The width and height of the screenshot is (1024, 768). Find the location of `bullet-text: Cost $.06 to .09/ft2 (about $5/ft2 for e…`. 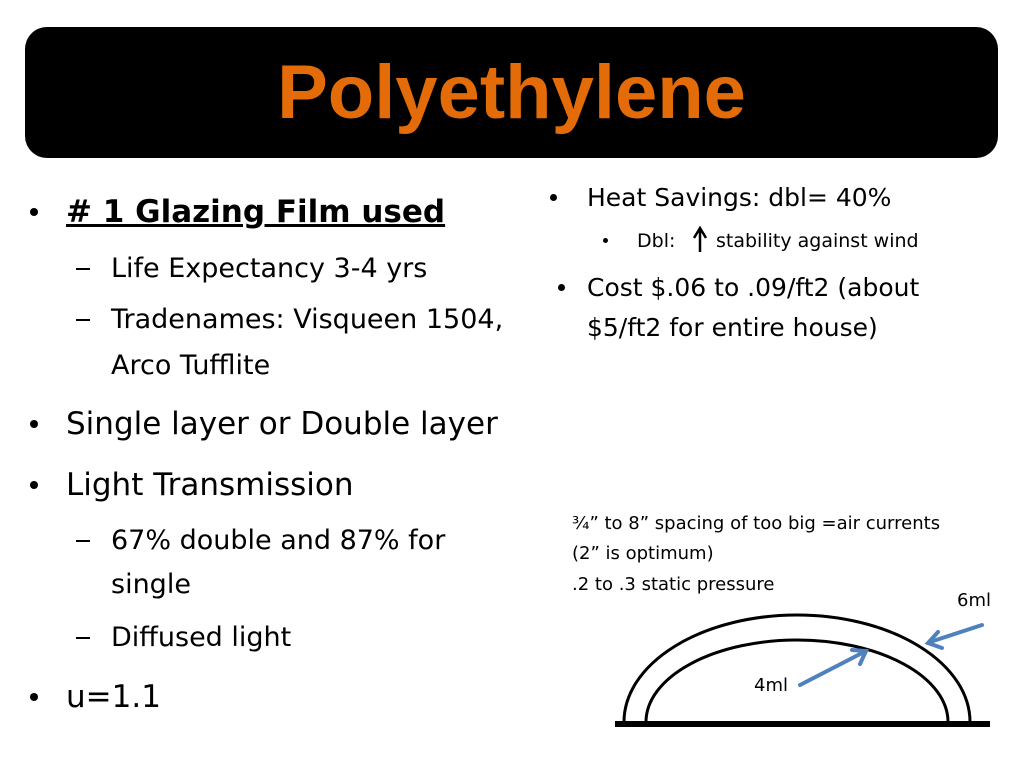

bullet-text: Cost $.06 to .09/ft2 (about $5/ft2 for e… is located at coordinates (753, 307).